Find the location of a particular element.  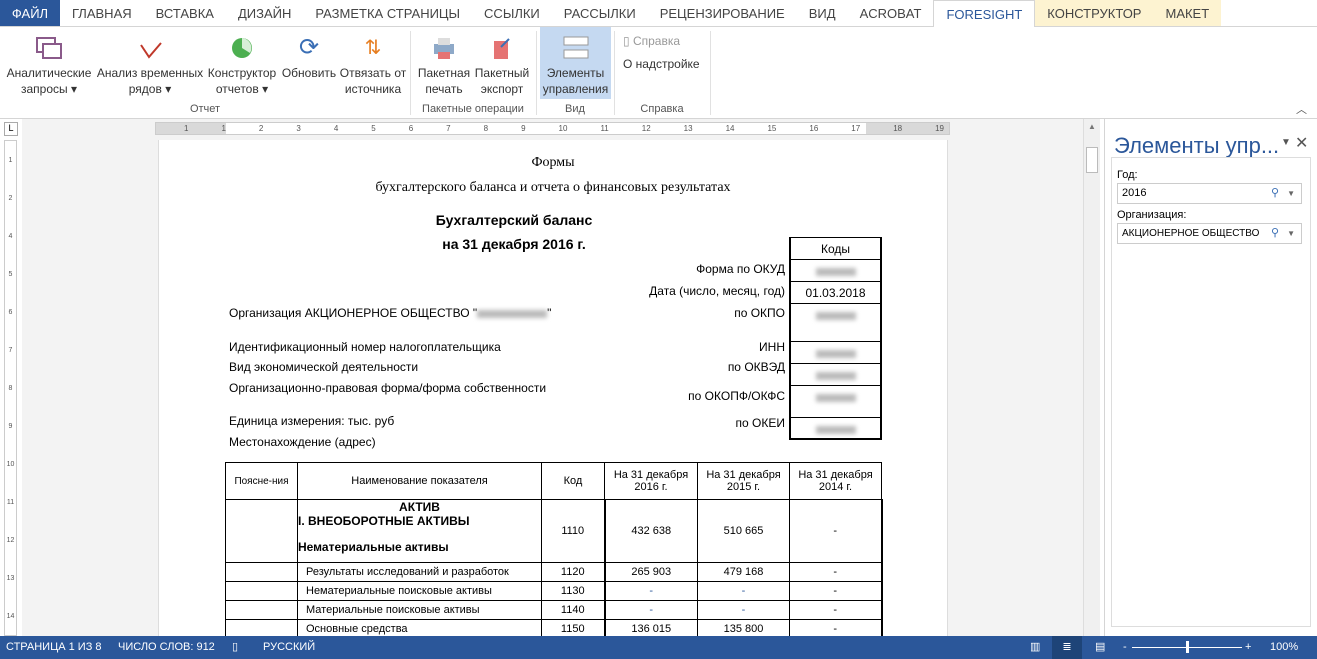

page-count: СТРАНИЦА 1 ИЗ 8 is located at coordinates (54, 647).